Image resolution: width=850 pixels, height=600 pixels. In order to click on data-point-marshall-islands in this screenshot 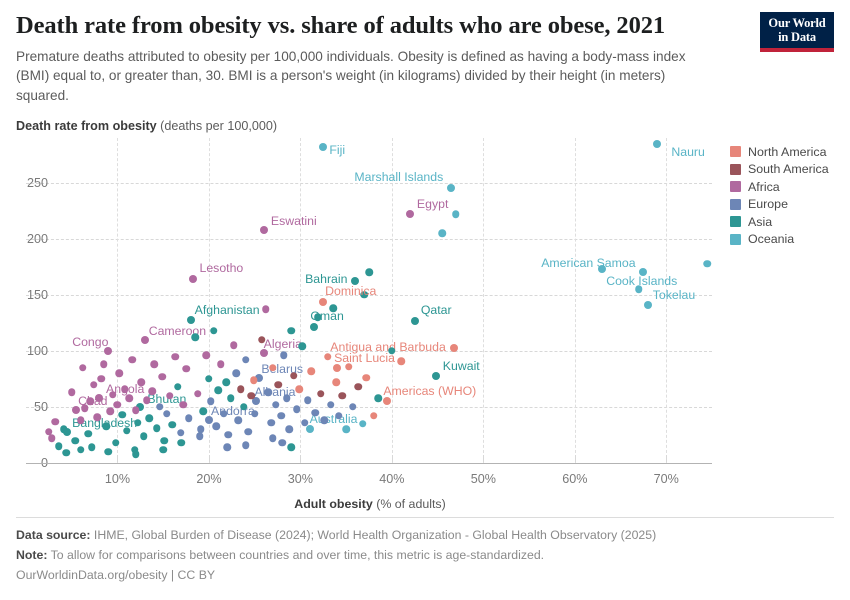, I will do `click(451, 188)`.